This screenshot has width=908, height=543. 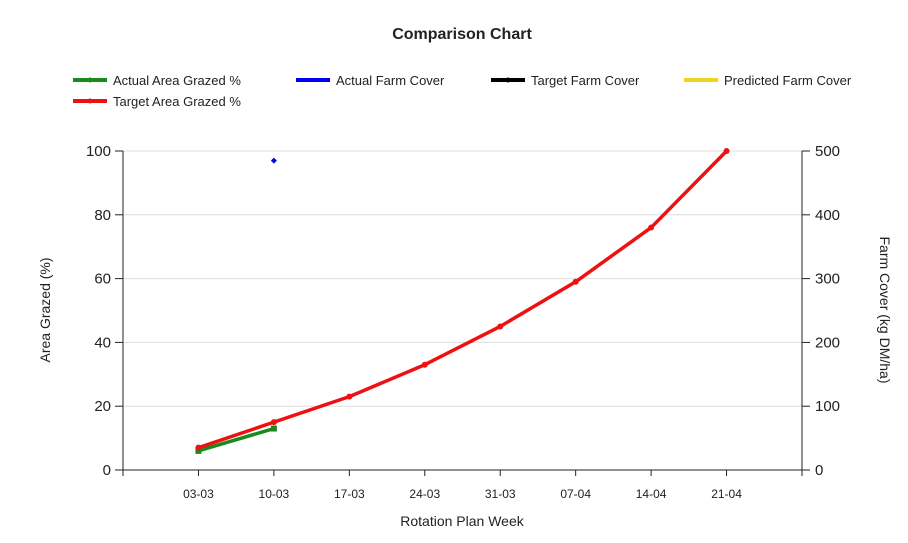 What do you see at coordinates (575, 494) in the screenshot?
I see `x-tick-label: 07-04` at bounding box center [575, 494].